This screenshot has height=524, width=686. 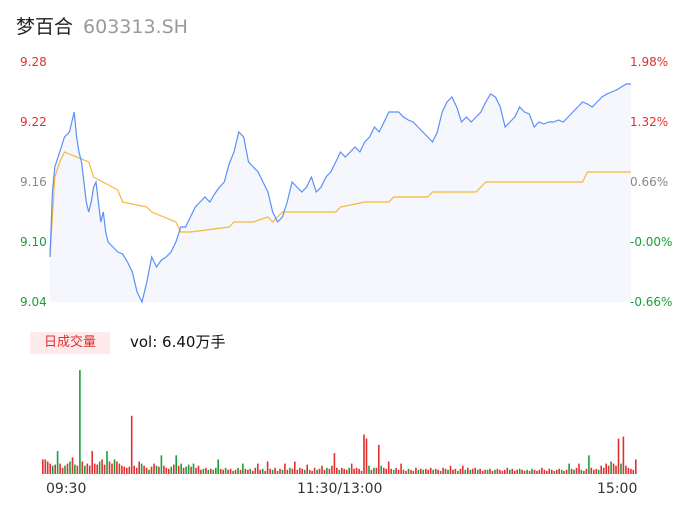 I want to click on y-right-tick-2: 0.66%, so click(x=649, y=182).